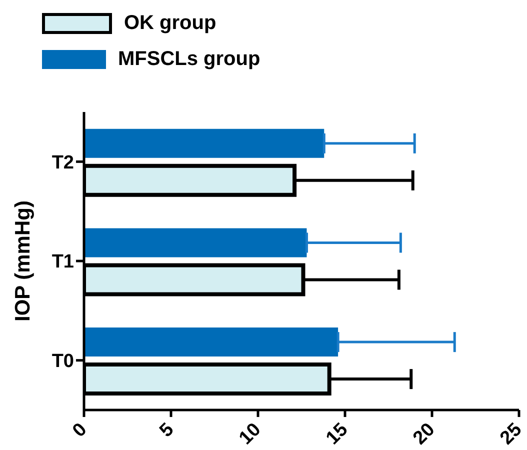 This screenshot has width=527, height=450. Describe the element at coordinates (511, 434) in the screenshot. I see `x-tick-label: 25` at that location.